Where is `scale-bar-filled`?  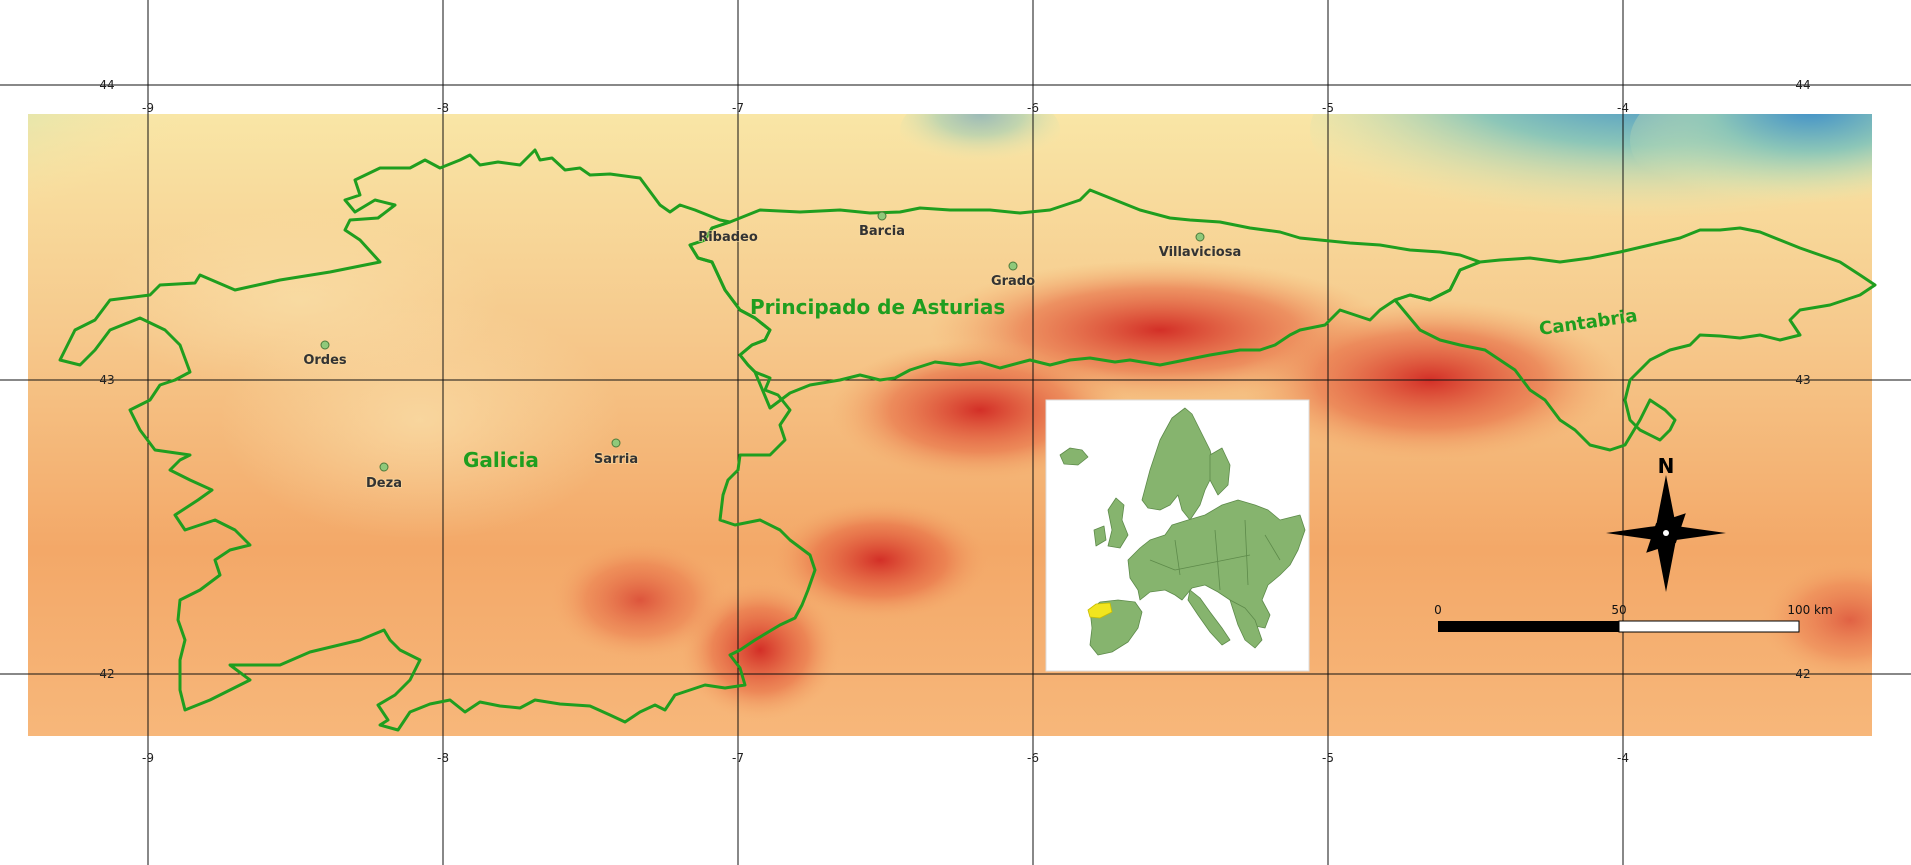 scale-bar-filled is located at coordinates (1528, 626).